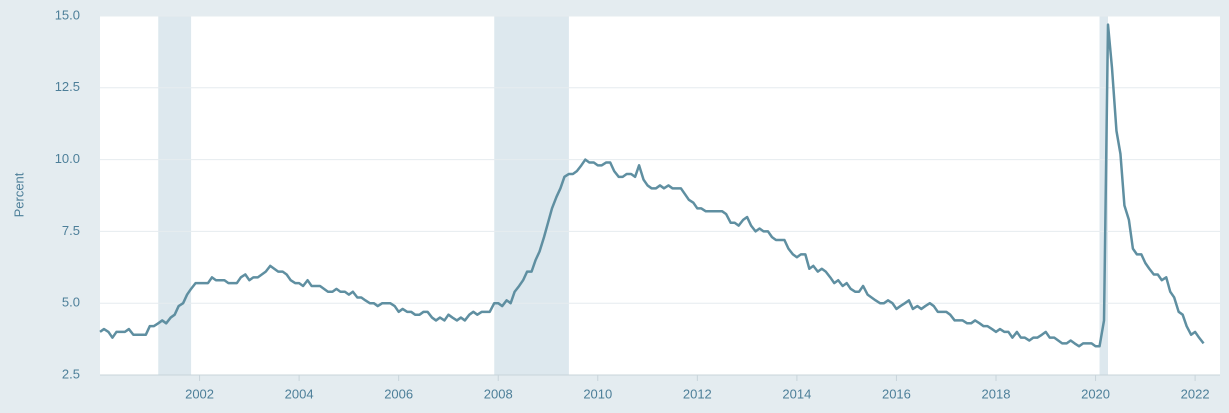 This screenshot has width=1229, height=413. What do you see at coordinates (18, 194) in the screenshot?
I see `y-axis-label: Percent` at bounding box center [18, 194].